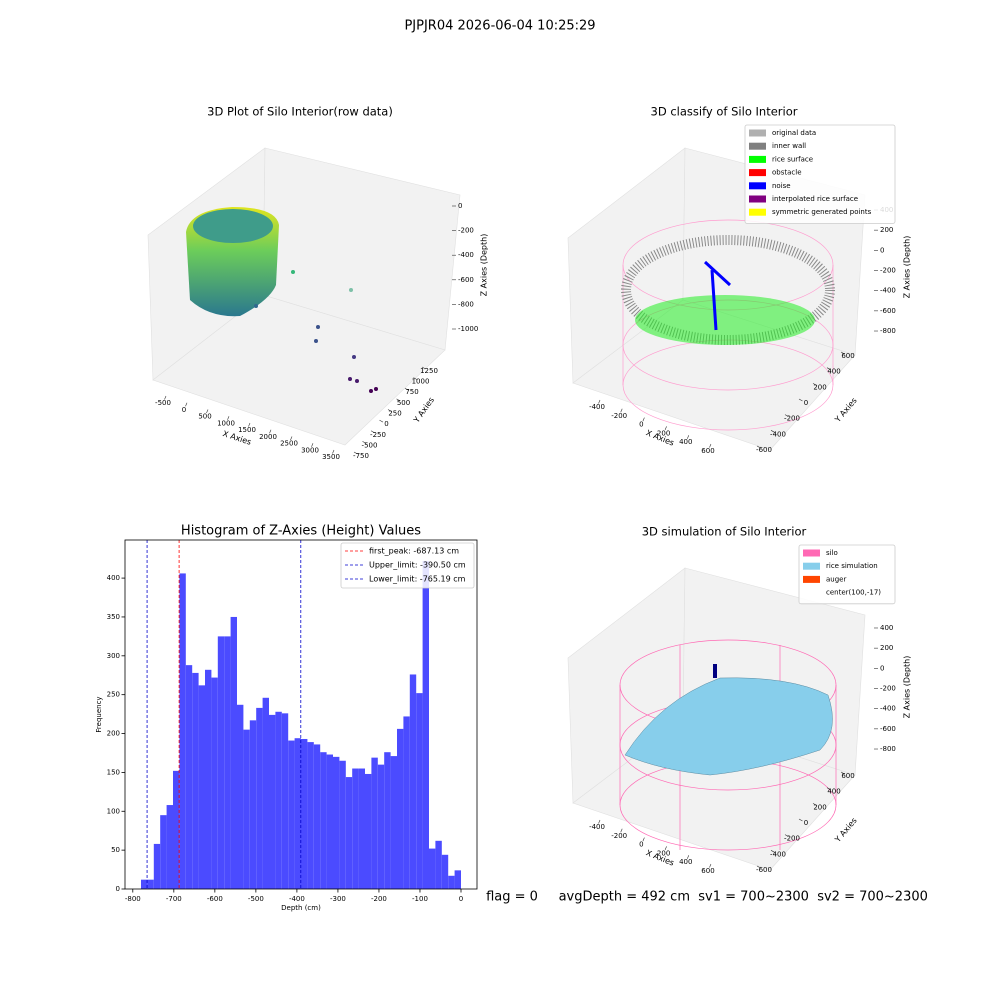 This screenshot has height=1000, width=1000. What do you see at coordinates (301, 531) in the screenshot?
I see `chart-title: Histogram of Z-Axies (Height) Values` at bounding box center [301, 531].